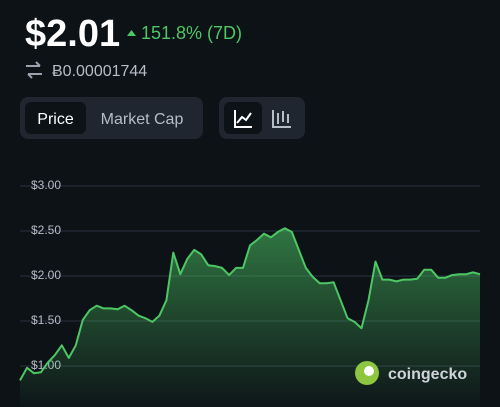 The height and width of the screenshot is (407, 500). I want to click on price-change: 151.8% (7D), so click(191, 33).